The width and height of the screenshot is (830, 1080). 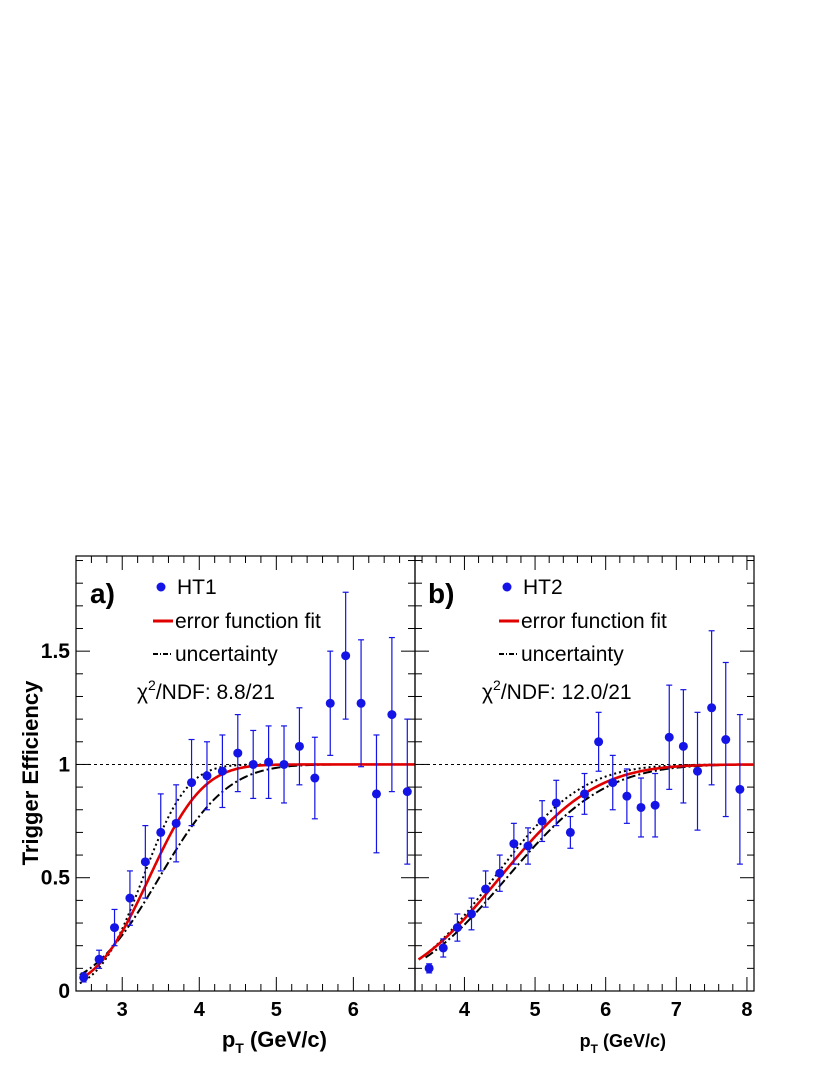 I want to click on legend-label-points: HT1, so click(x=197, y=587).